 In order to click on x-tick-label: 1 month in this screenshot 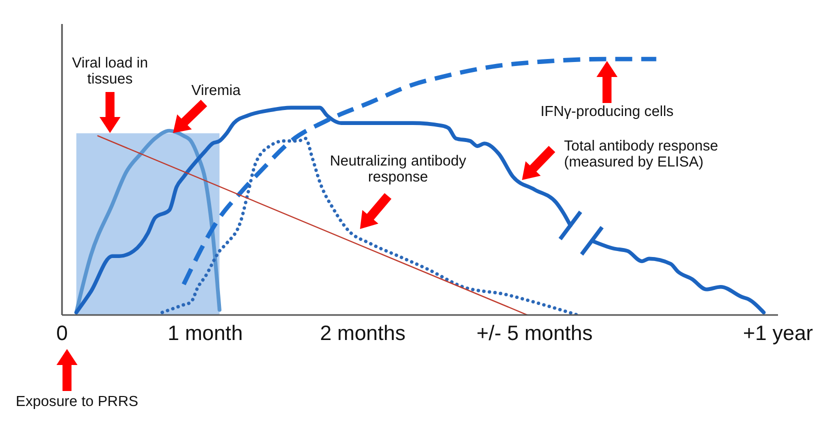, I will do `click(205, 333)`.